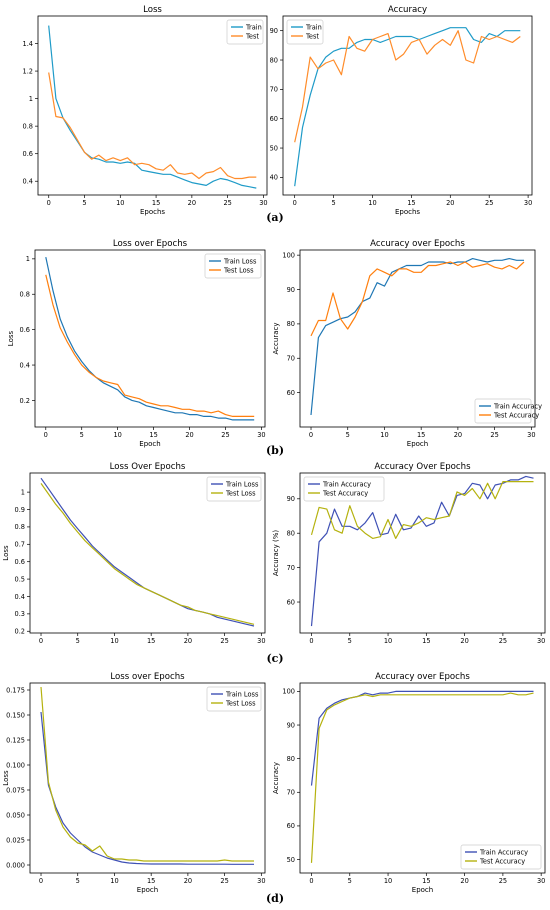  Describe the element at coordinates (152, 212) in the screenshot. I see `x-axis-label: Epochs` at that location.